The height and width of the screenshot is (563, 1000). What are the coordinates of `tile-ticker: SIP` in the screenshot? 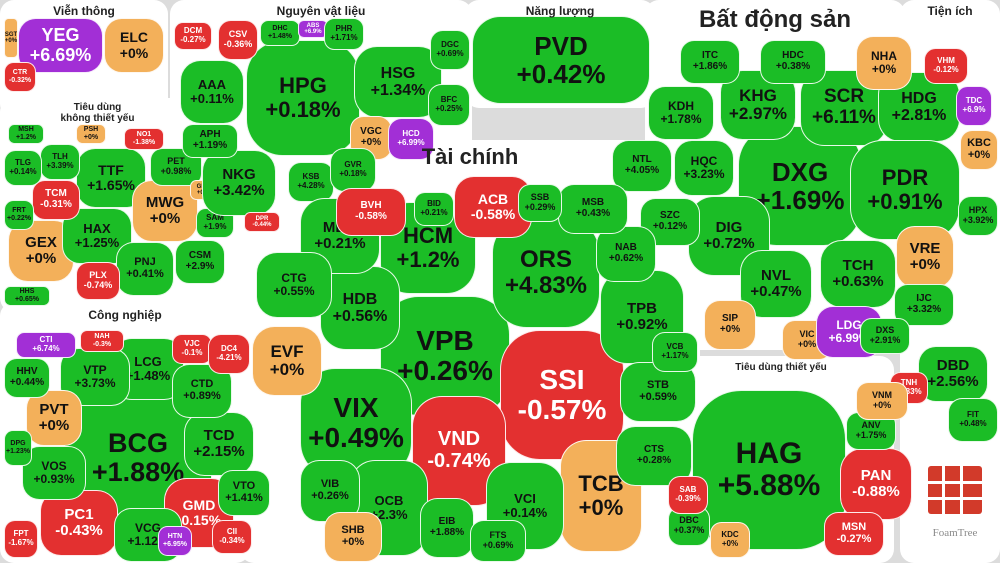 It's located at (730, 319).